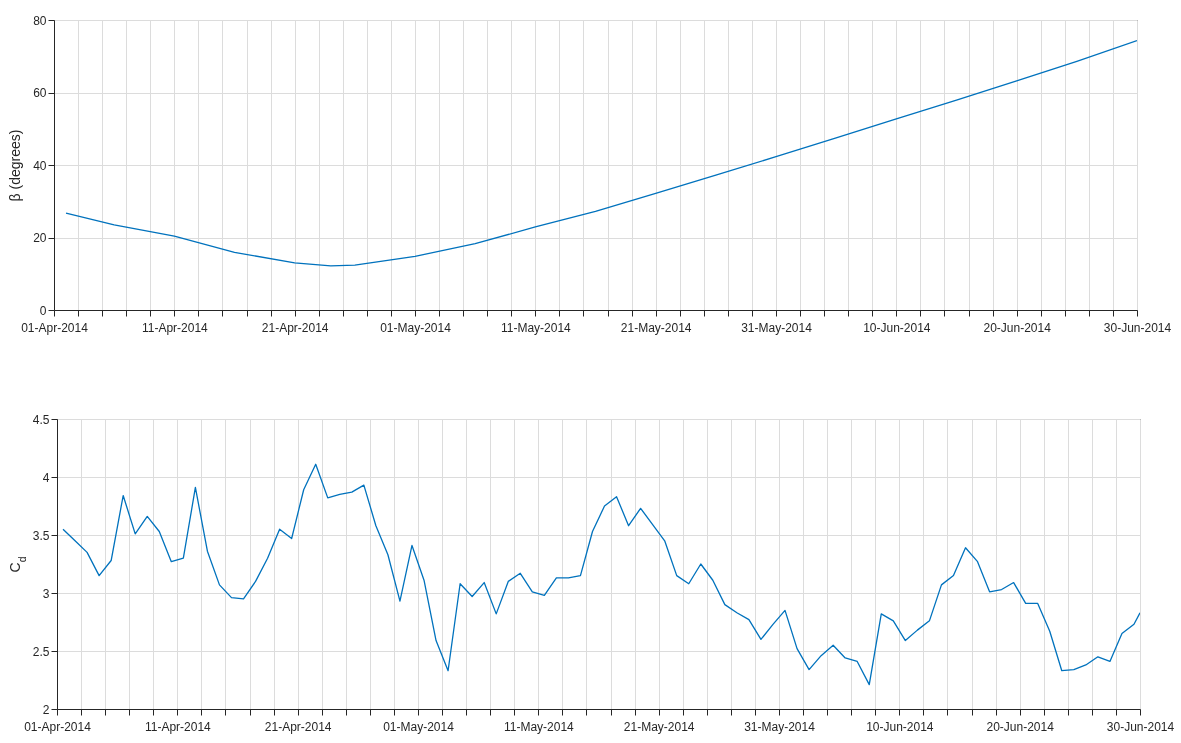 The height and width of the screenshot is (743, 1181). What do you see at coordinates (46, 593) in the screenshot?
I see `y-tick-label: 3` at bounding box center [46, 593].